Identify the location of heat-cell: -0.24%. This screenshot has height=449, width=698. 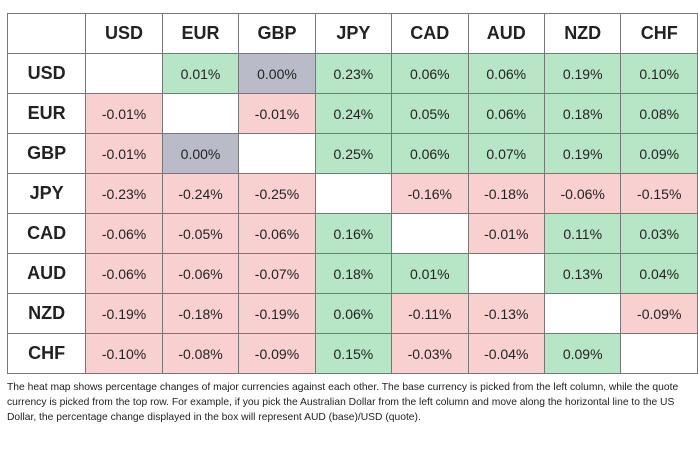
(200, 193).